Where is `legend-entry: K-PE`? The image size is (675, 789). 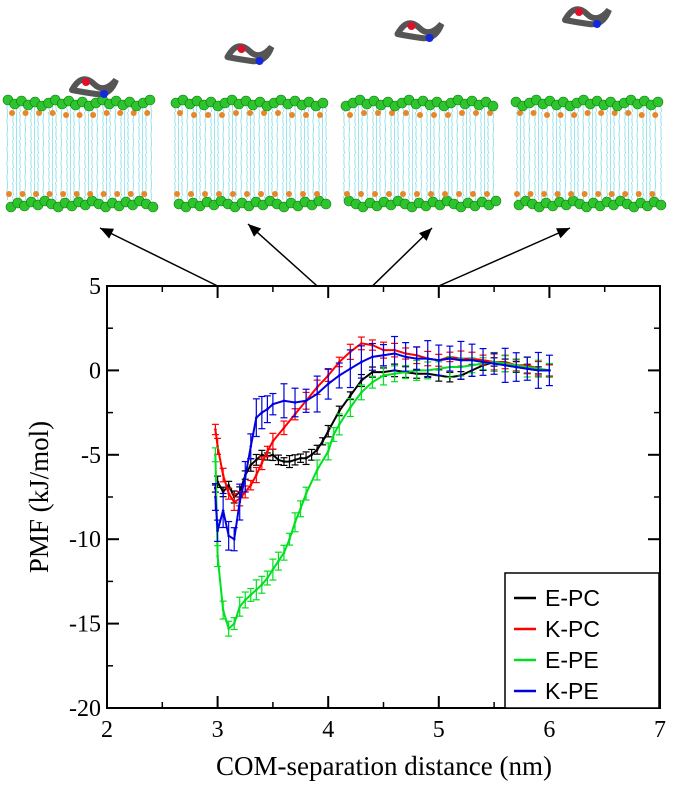 legend-entry: K-PE is located at coordinates (572, 691).